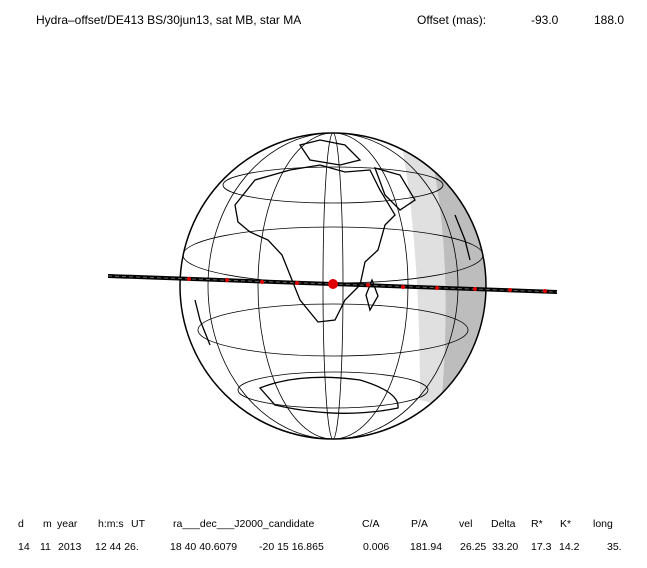 The image size is (647, 568). What do you see at coordinates (569, 547) in the screenshot?
I see `cell: 14.2` at bounding box center [569, 547].